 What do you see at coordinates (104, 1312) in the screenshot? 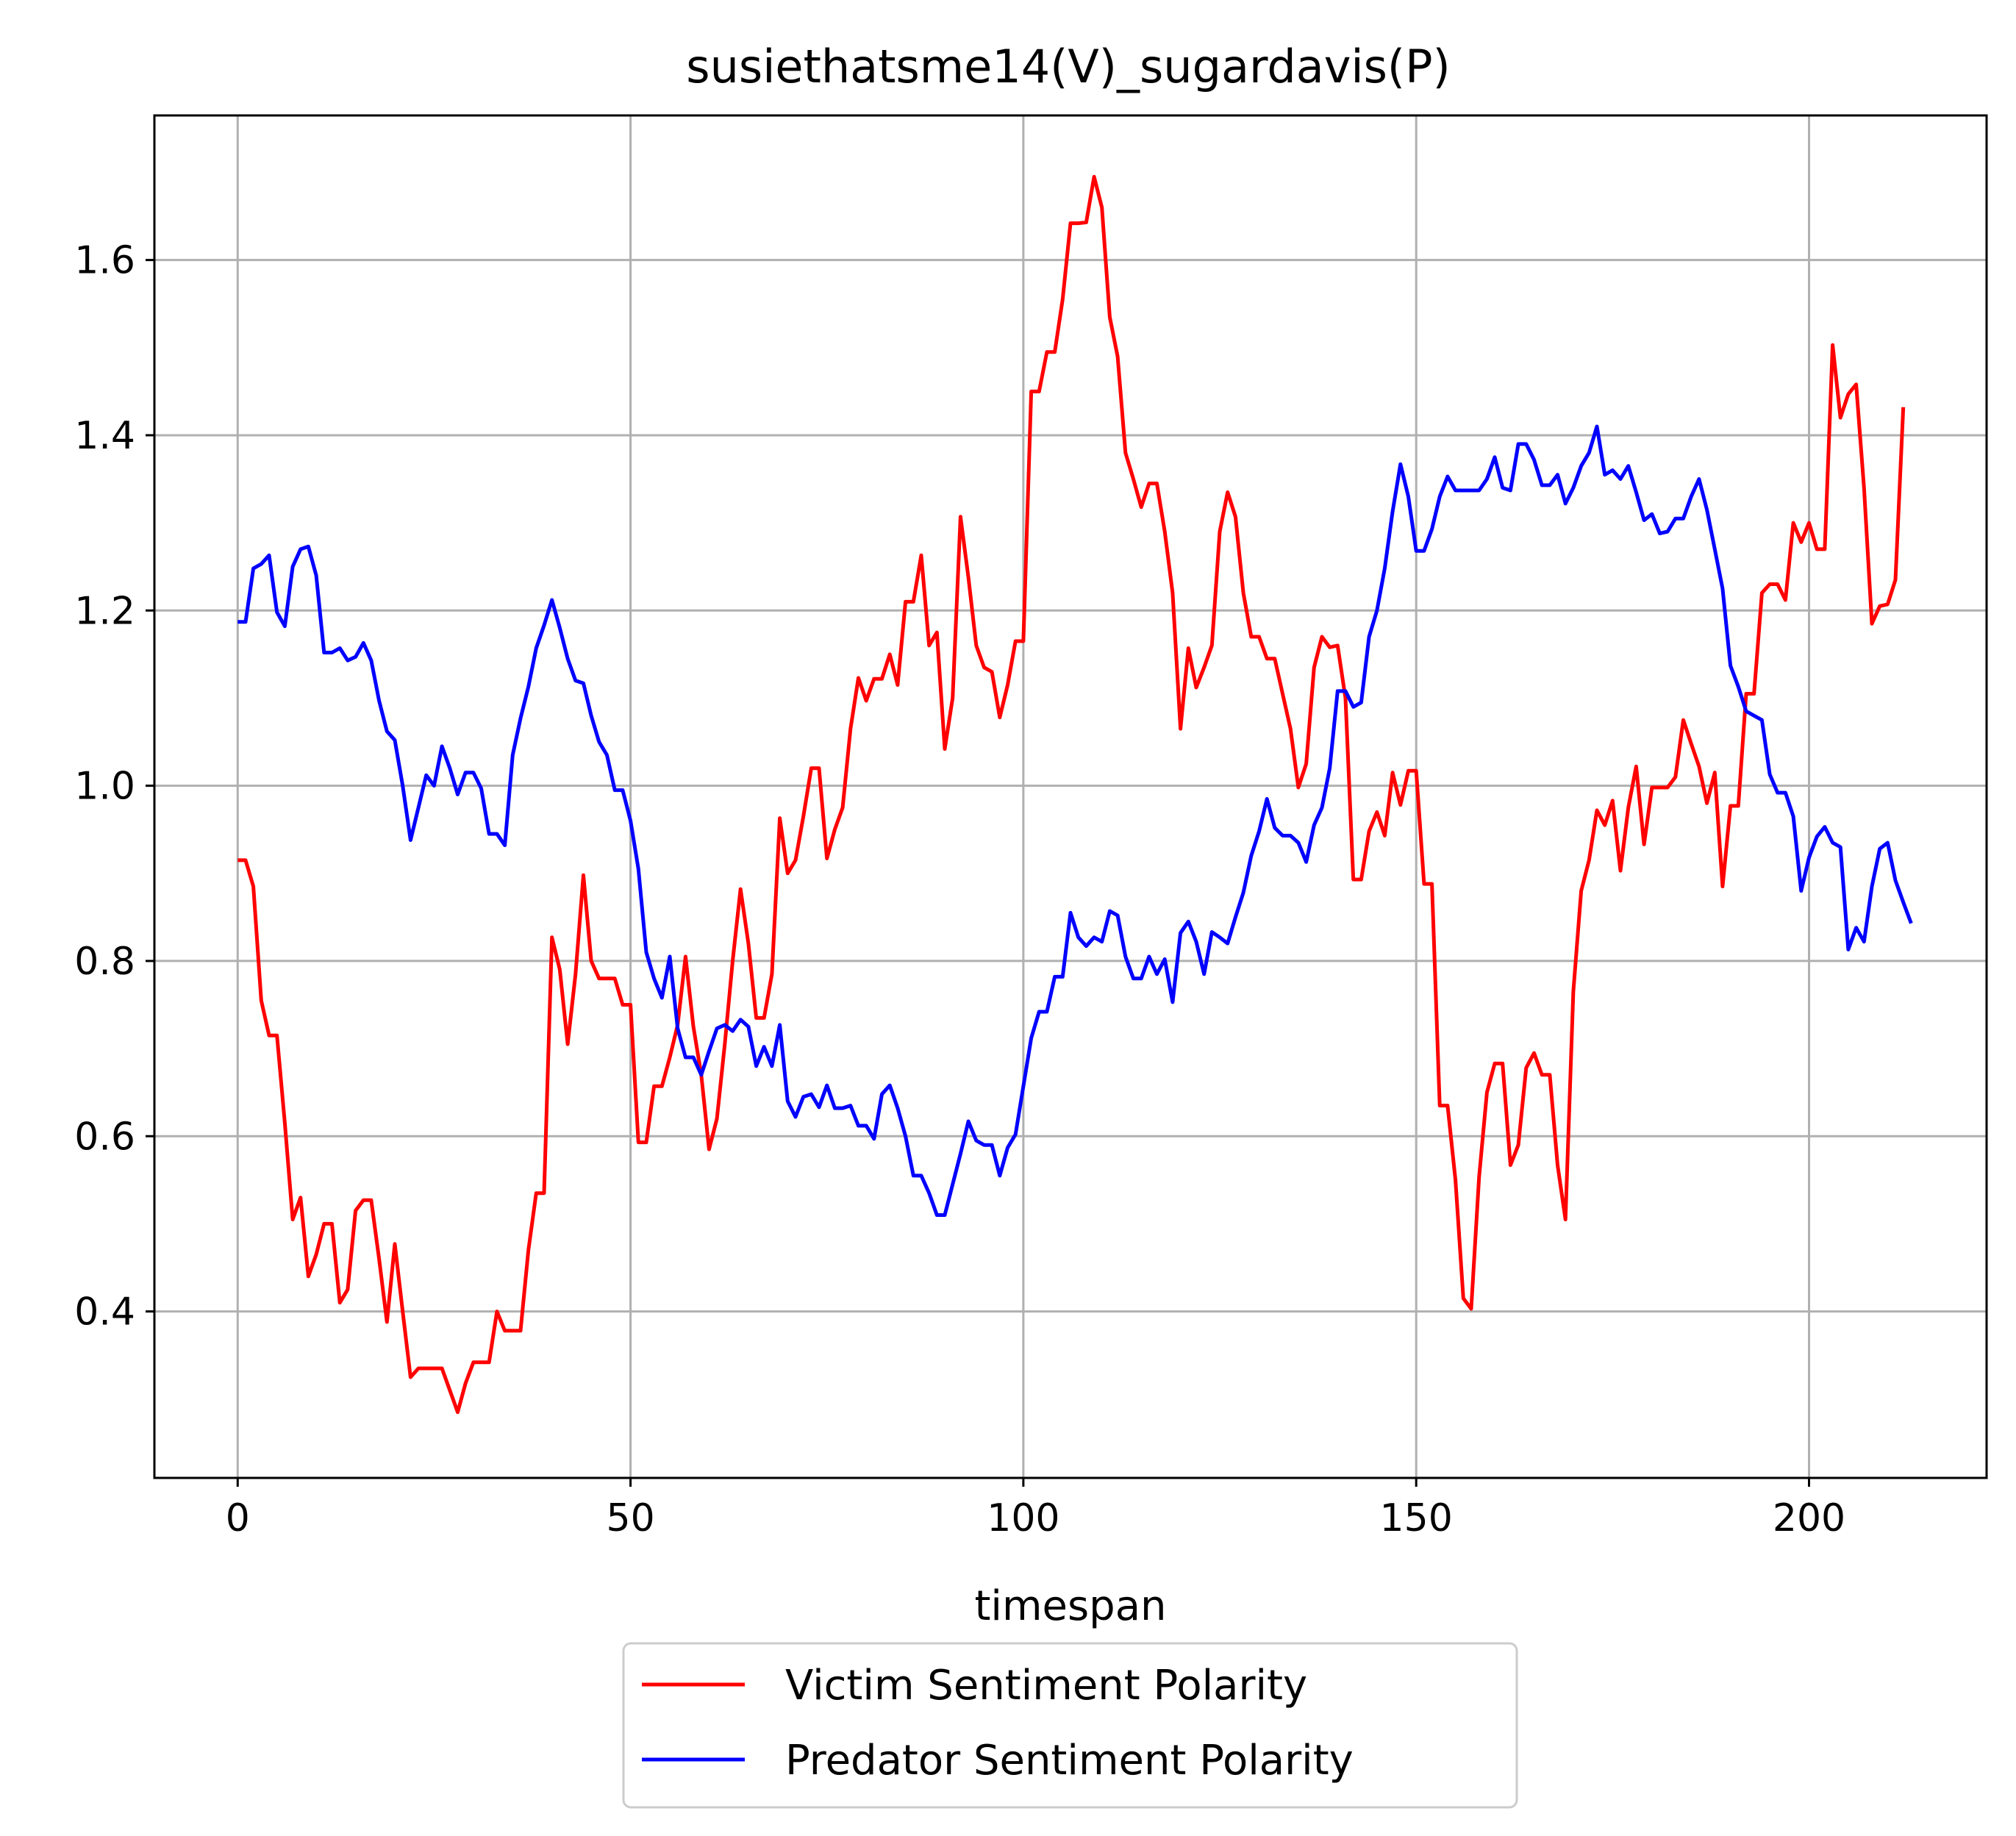
I see `y-tick-label: 0.4` at bounding box center [104, 1312].